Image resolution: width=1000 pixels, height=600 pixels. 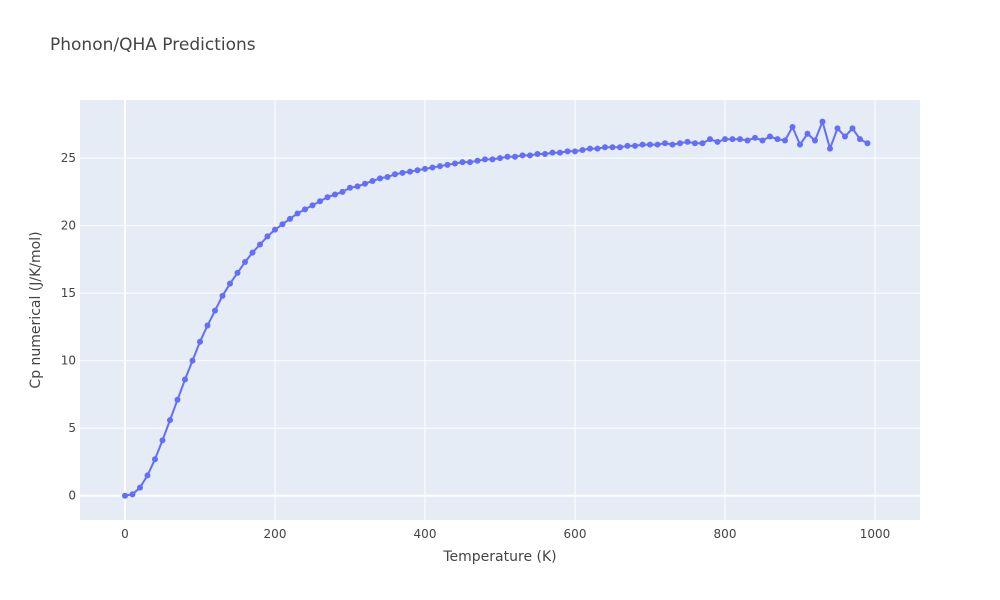 I want to click on x-tick-label: 400, so click(x=425, y=534).